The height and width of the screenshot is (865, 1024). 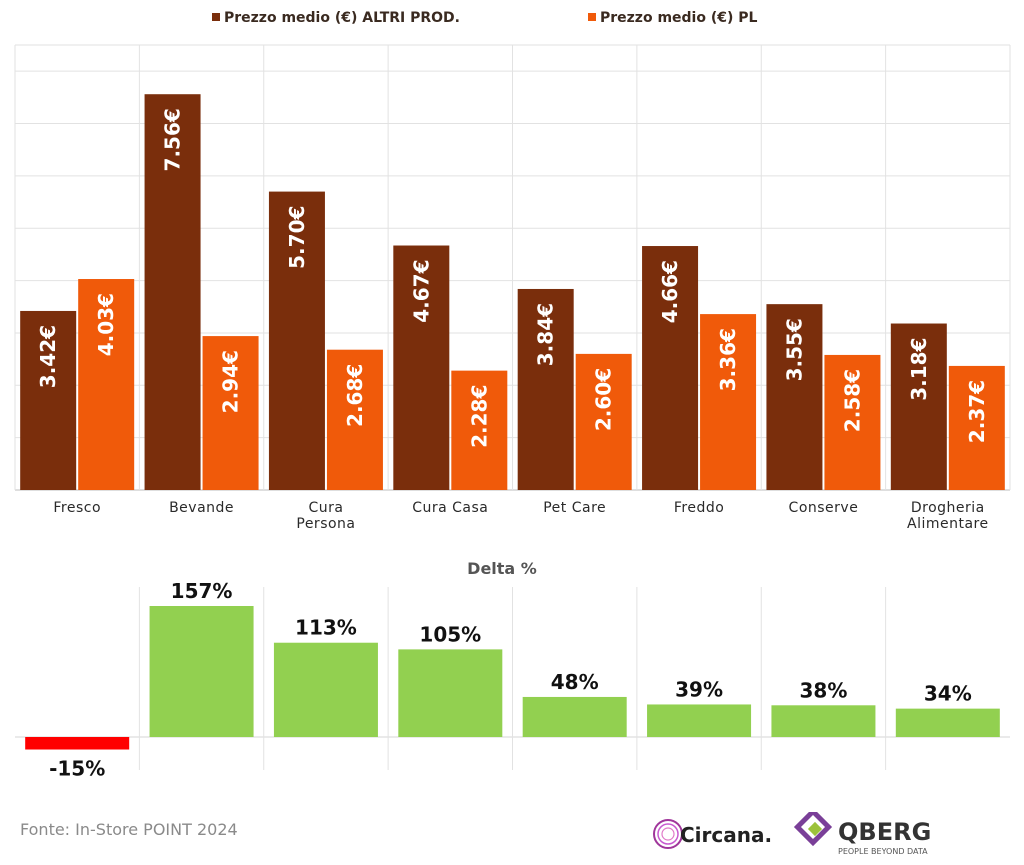 I want to click on category-label: Cura Casa, so click(x=450, y=508).